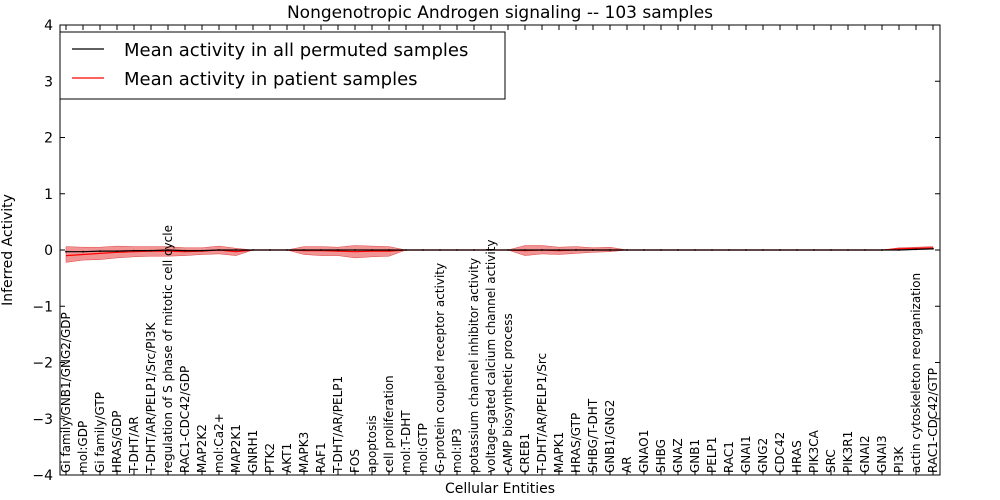  What do you see at coordinates (712, 455) in the screenshot?
I see `x-tick-label: PELP1` at bounding box center [712, 455].